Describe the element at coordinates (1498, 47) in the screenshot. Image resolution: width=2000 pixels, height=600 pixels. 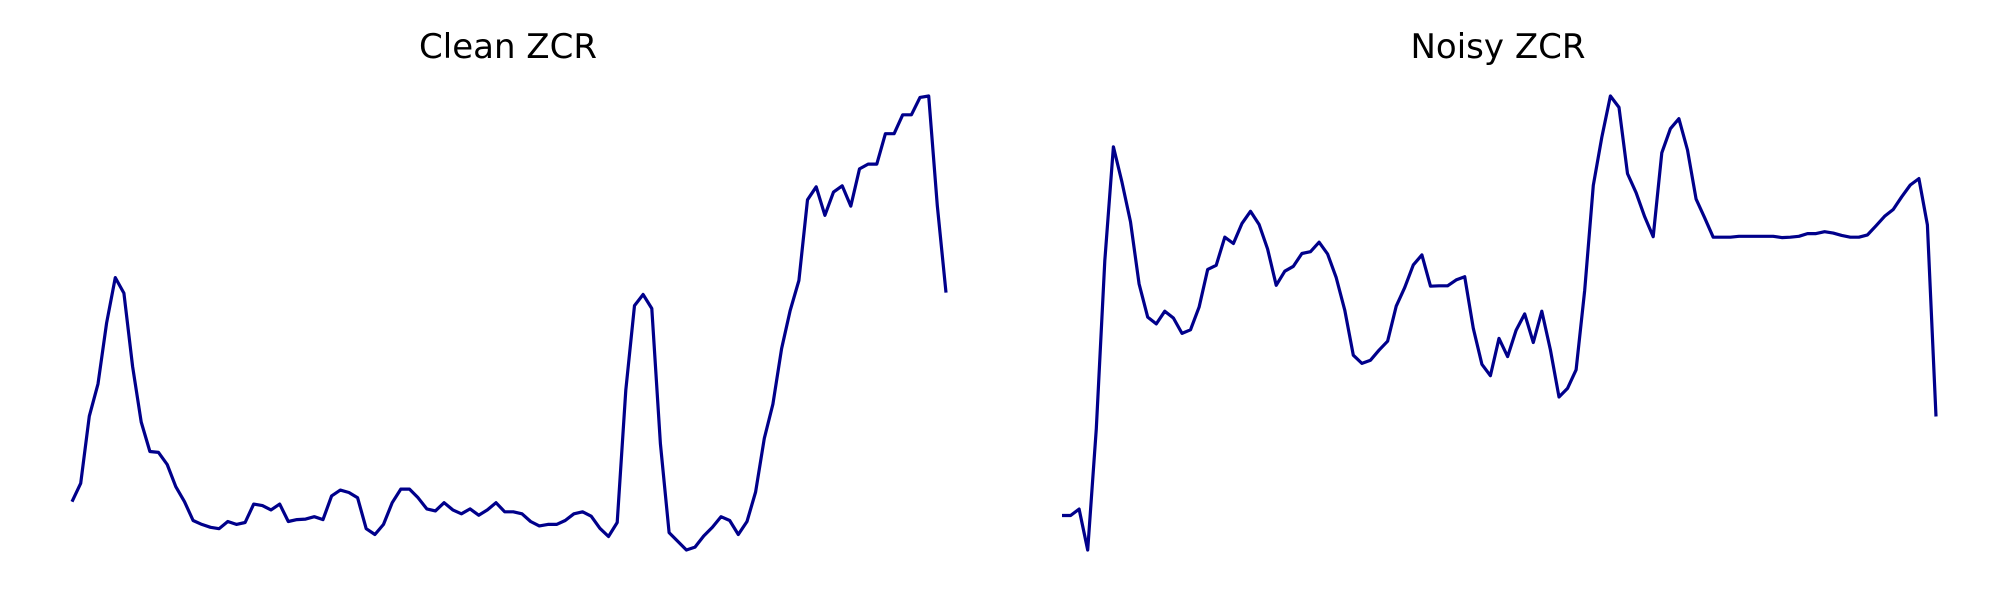
I see `noisy-zcr-title: Noisy ZCR` at that location.